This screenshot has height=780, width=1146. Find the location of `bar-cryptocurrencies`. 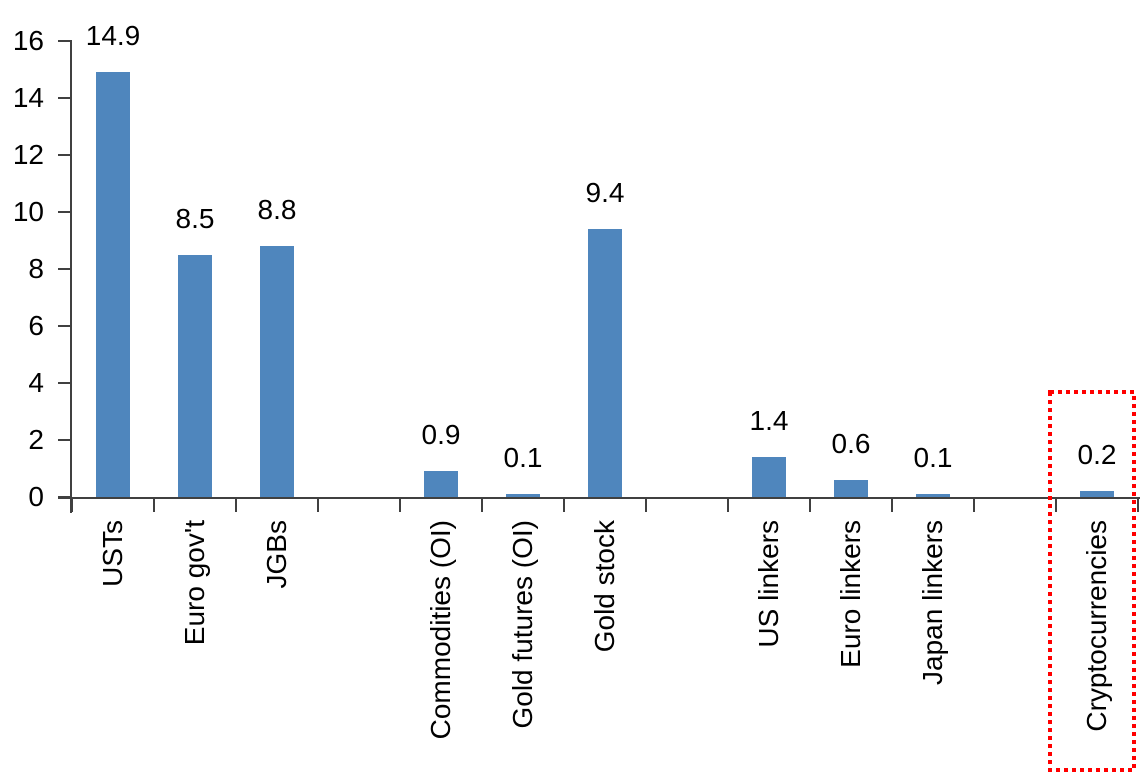

bar-cryptocurrencies is located at coordinates (1097, 494).